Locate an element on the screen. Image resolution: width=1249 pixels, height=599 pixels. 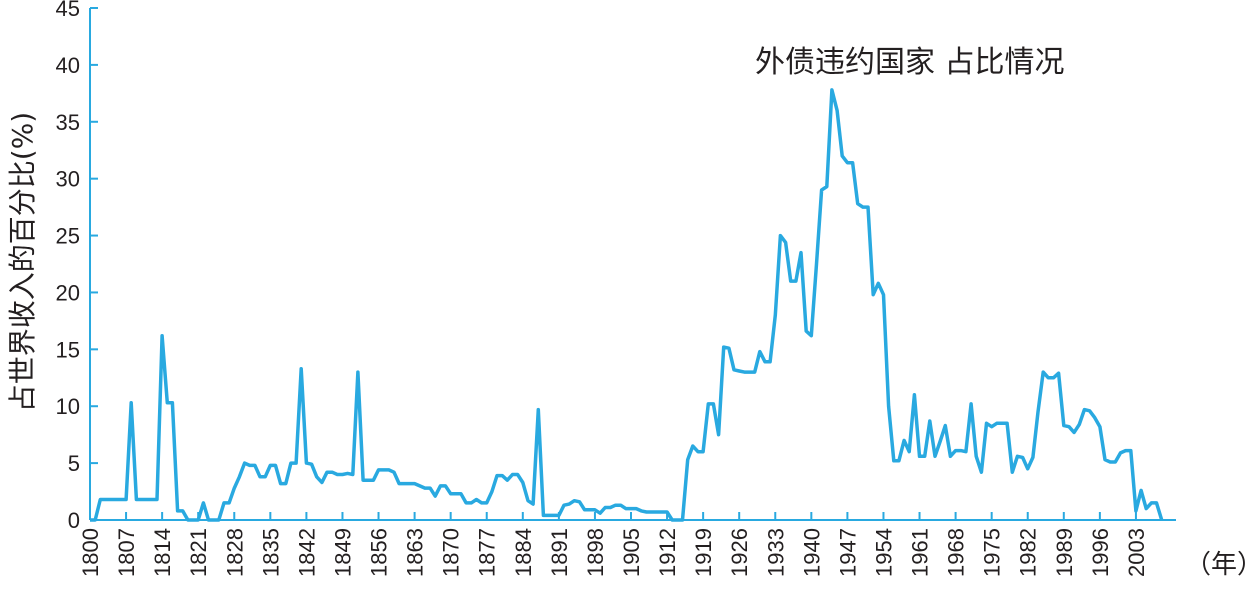
y-tick-label: 15 is located at coordinates (68, 349).